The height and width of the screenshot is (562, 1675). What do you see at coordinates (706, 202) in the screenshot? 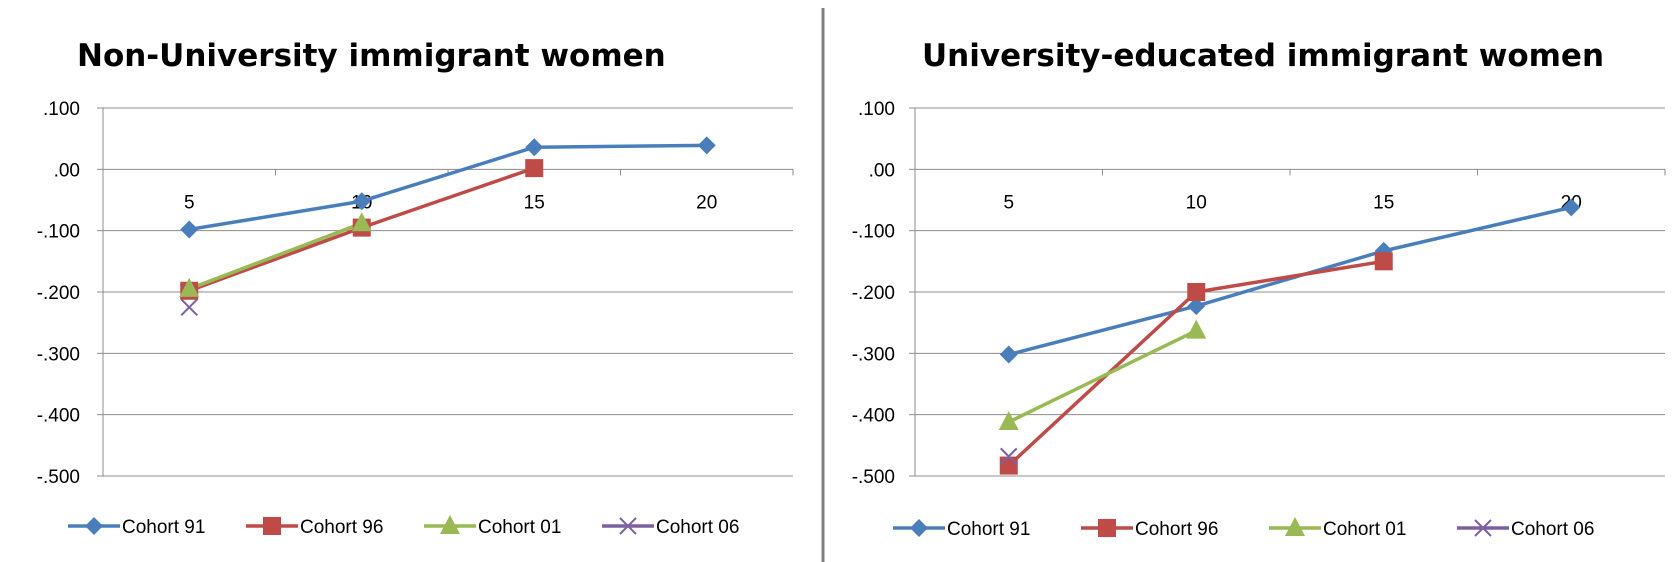
I see `x-tick-label: 20` at bounding box center [706, 202].